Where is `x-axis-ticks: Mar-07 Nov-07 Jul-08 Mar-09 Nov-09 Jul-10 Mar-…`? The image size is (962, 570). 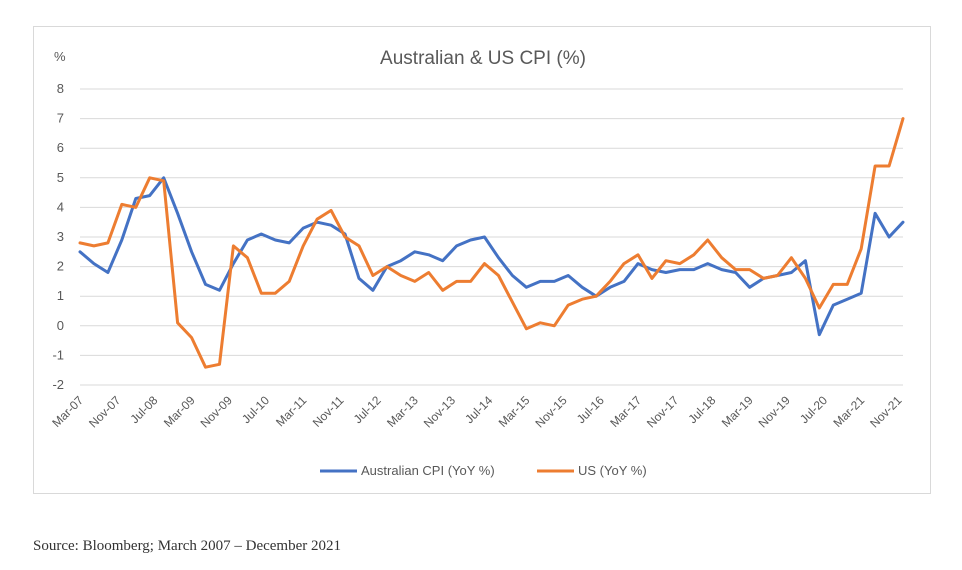
x-axis-ticks: Mar-07 Nov-07 Jul-08 Mar-09 Nov-09 Jul-10 Mar-… is located at coordinates (476, 411).